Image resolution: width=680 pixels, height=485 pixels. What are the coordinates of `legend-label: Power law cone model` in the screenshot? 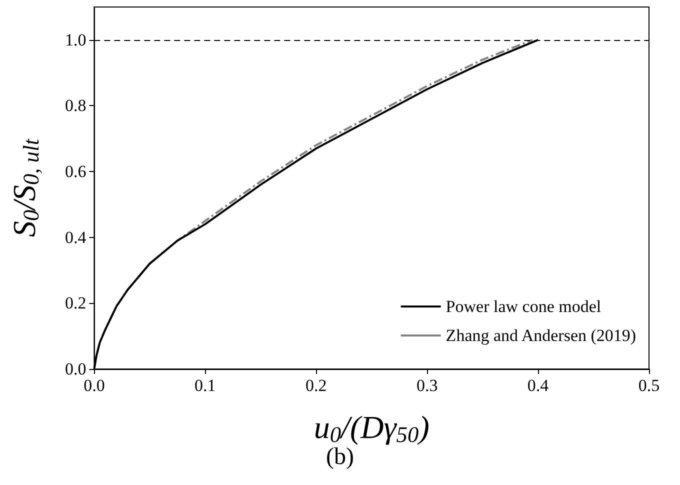 It's located at (524, 306).